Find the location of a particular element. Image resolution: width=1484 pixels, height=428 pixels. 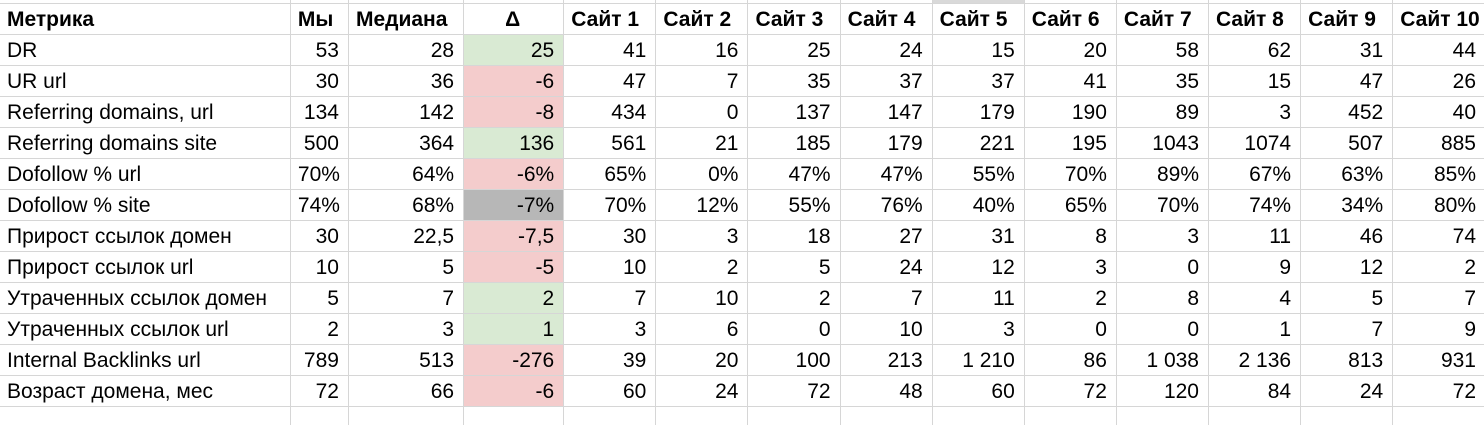

site-value-cell: 931 is located at coordinates (1438, 360).